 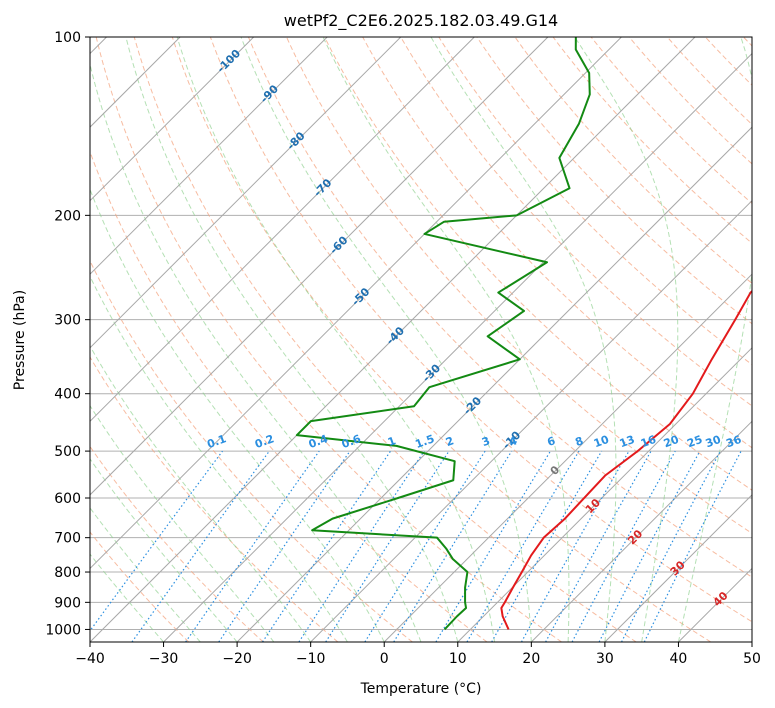 What do you see at coordinates (67, 395) in the screenshot?
I see `y-tick-label: 400` at bounding box center [67, 395].